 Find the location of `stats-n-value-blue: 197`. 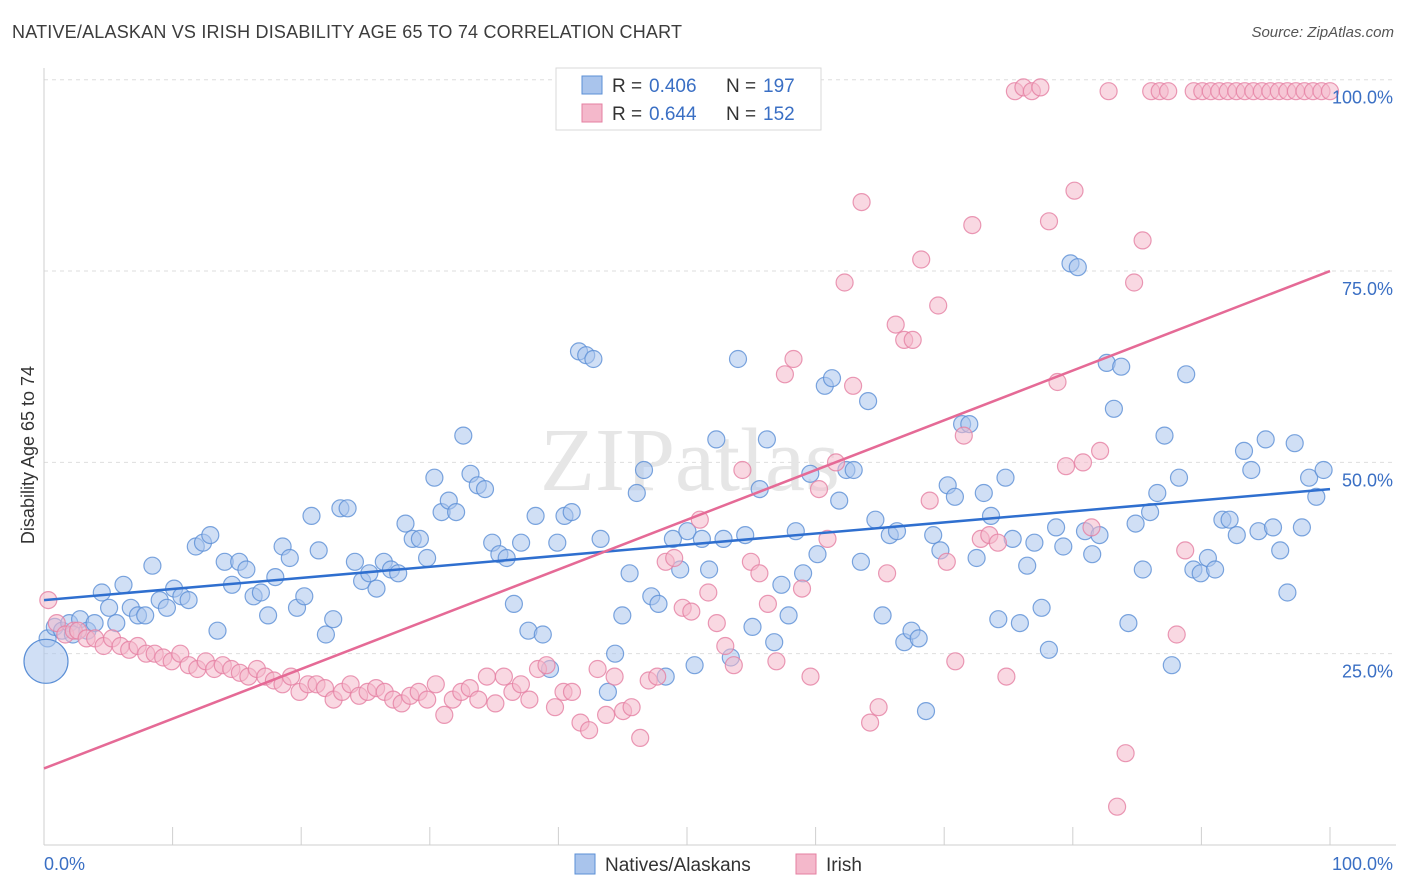

stats-n-value-blue: 197 is located at coordinates (779, 86).